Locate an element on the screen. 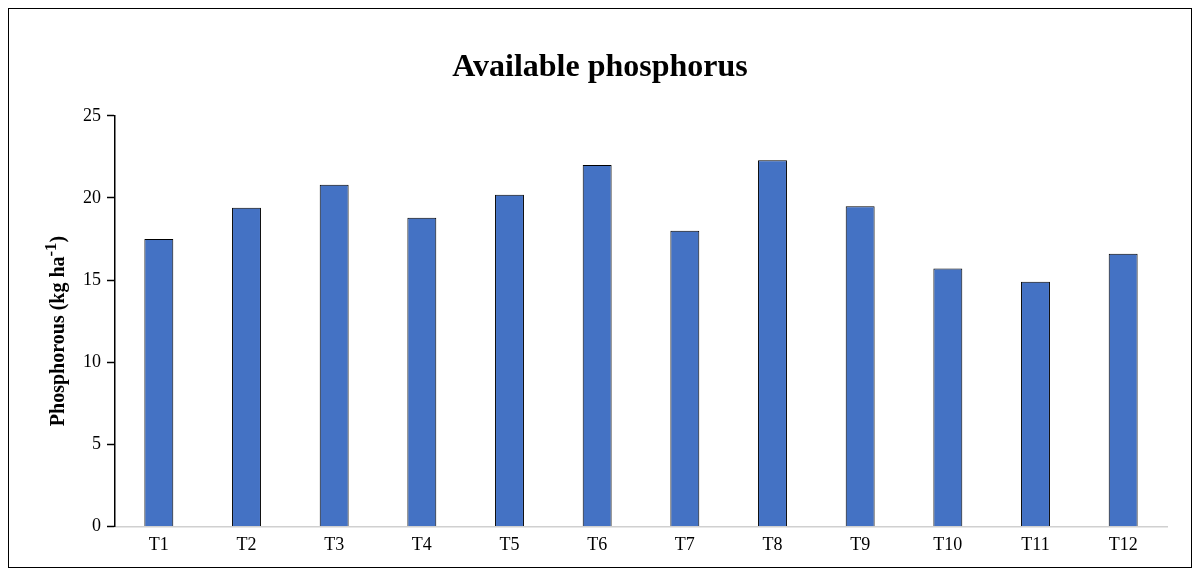 The height and width of the screenshot is (576, 1200). x-tick-label: T7 is located at coordinates (684, 543).